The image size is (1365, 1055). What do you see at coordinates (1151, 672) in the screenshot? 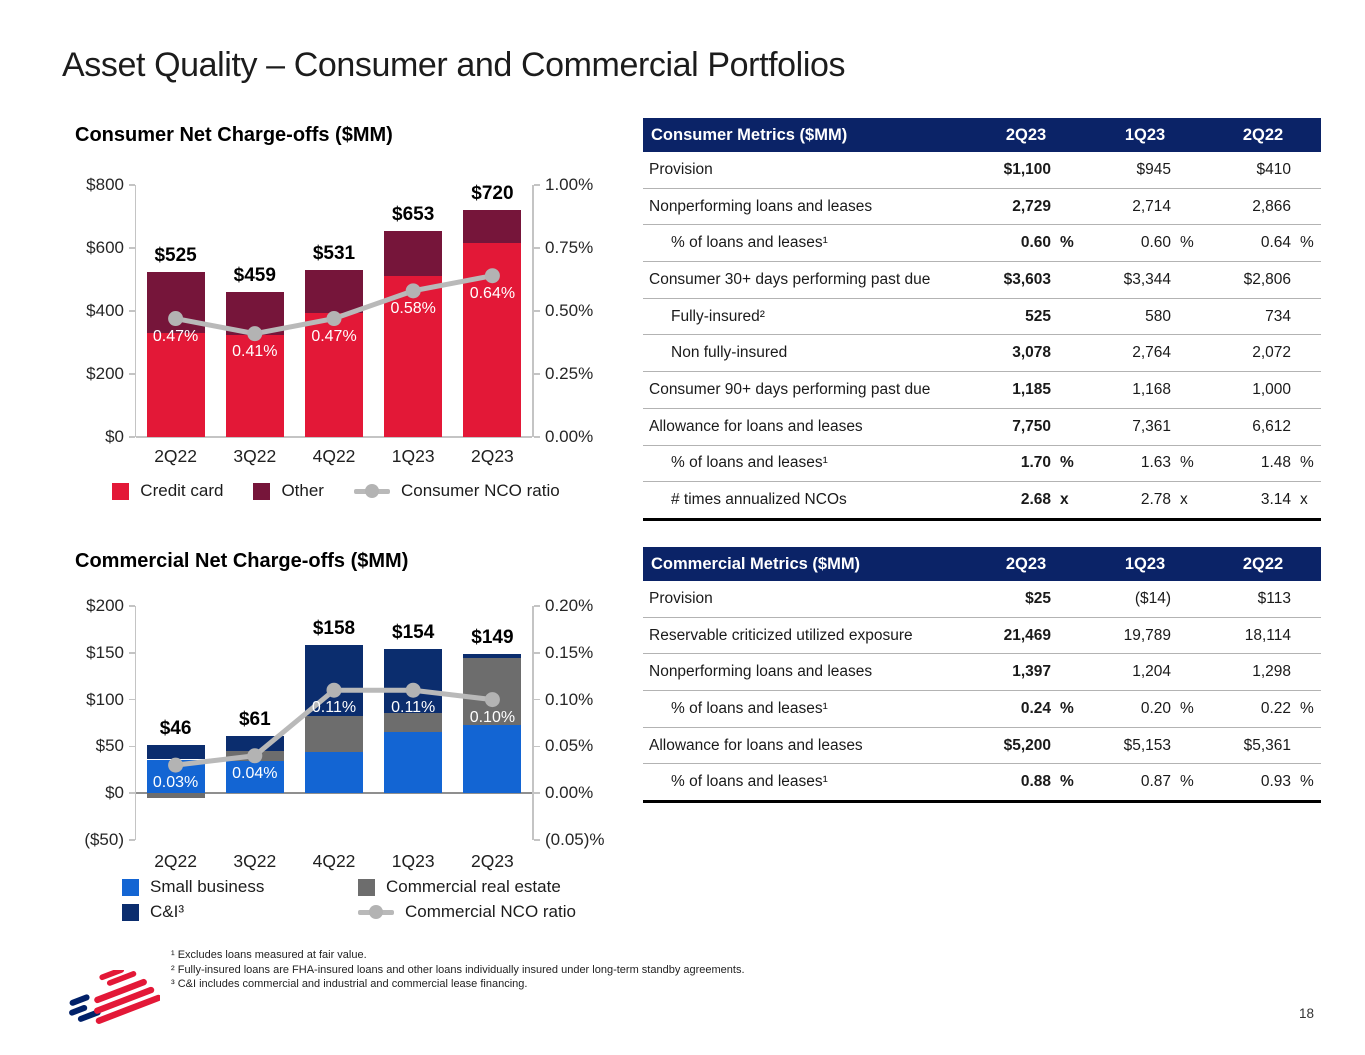
I see `cell-value: 1,204` at bounding box center [1151, 672].